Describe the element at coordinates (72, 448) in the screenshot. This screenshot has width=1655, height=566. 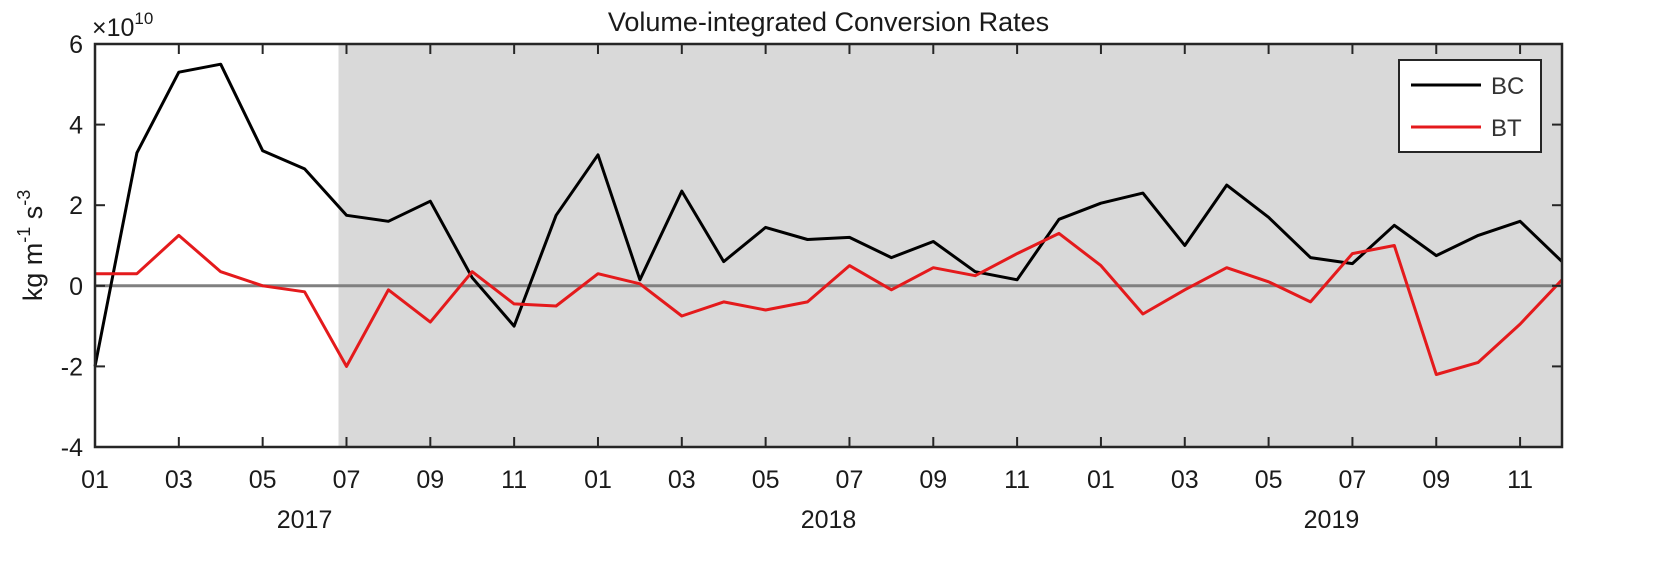
I see `y-tick-label: -4` at that location.